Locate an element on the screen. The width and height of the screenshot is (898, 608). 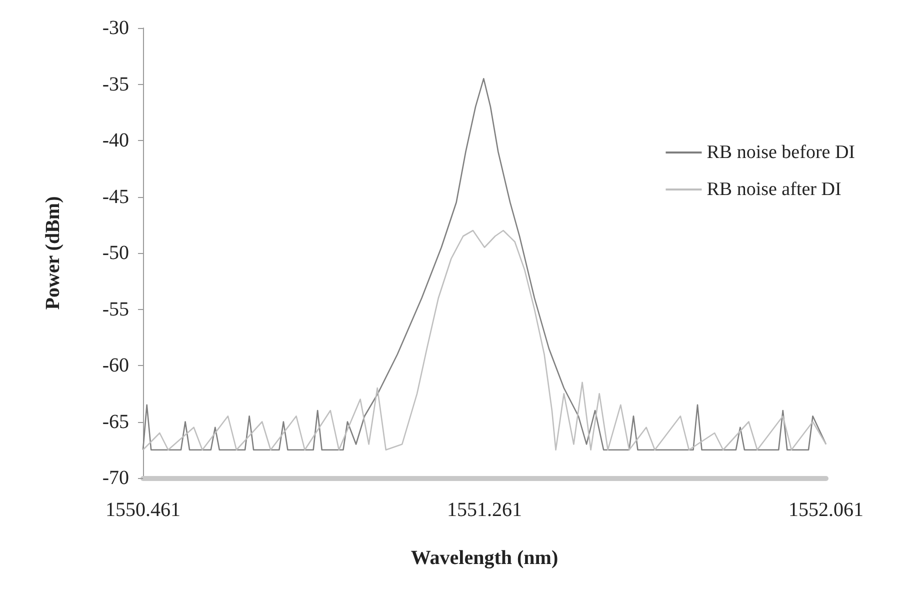
y-tick-label: -40 is located at coordinates (115, 141).